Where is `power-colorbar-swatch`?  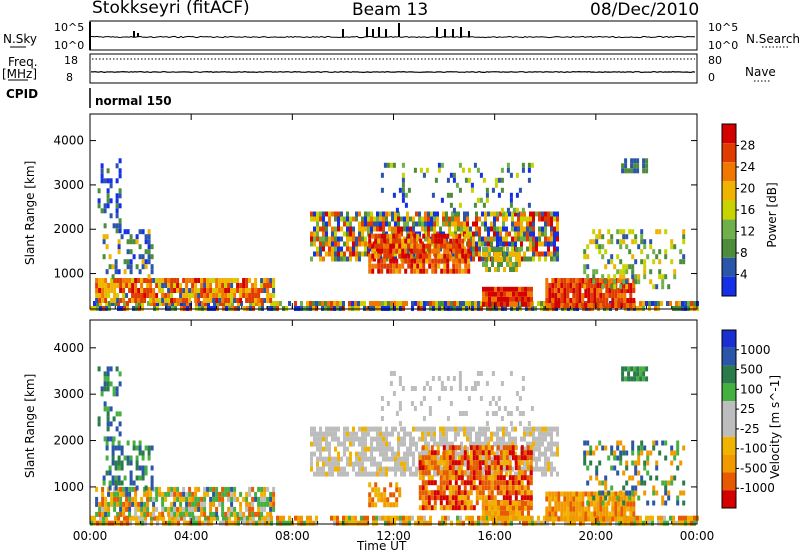 power-colorbar-swatch is located at coordinates (729, 172).